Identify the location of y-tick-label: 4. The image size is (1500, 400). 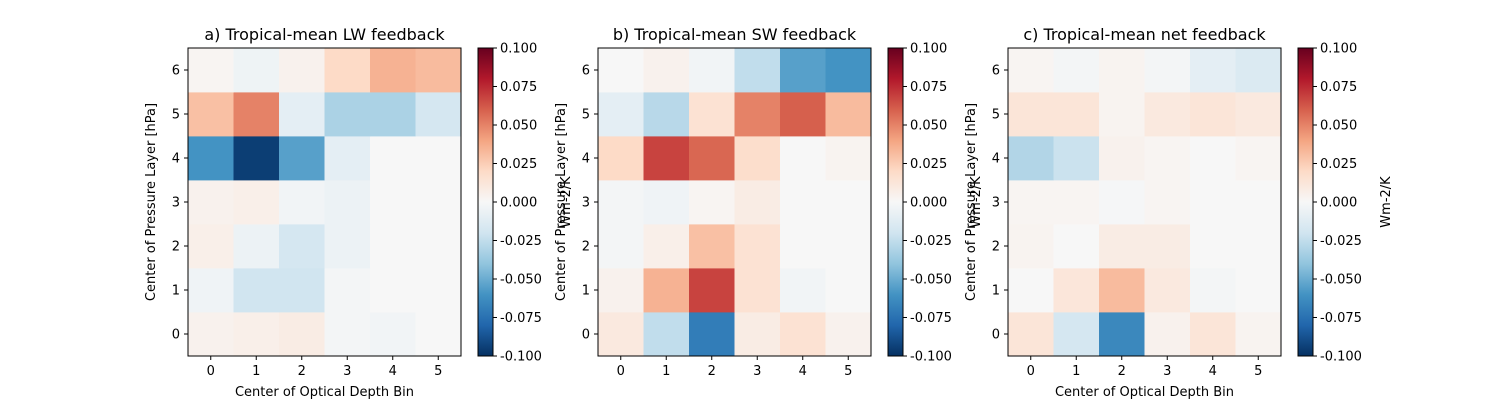
(996, 159).